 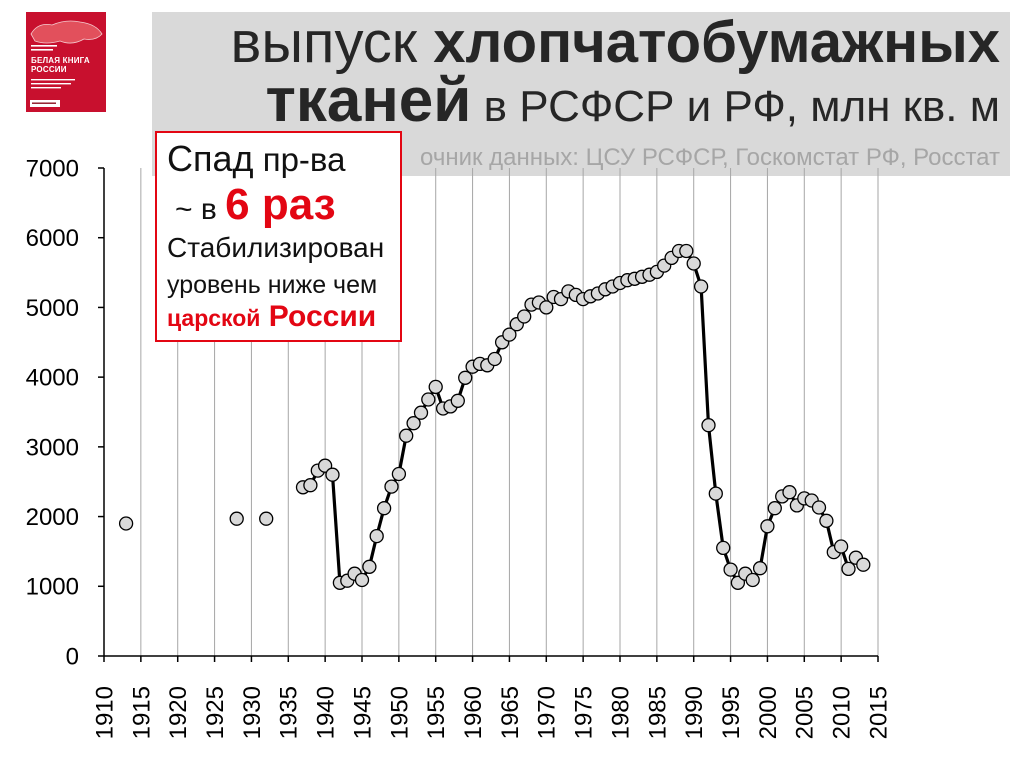 I want to click on data-point-1952, so click(x=413, y=423).